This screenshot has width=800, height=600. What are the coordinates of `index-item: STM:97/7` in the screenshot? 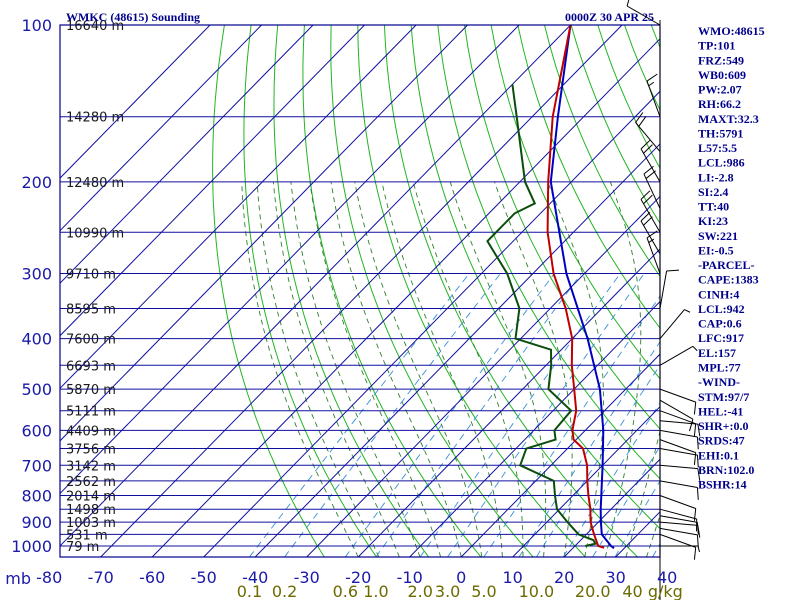 It's located at (723, 397).